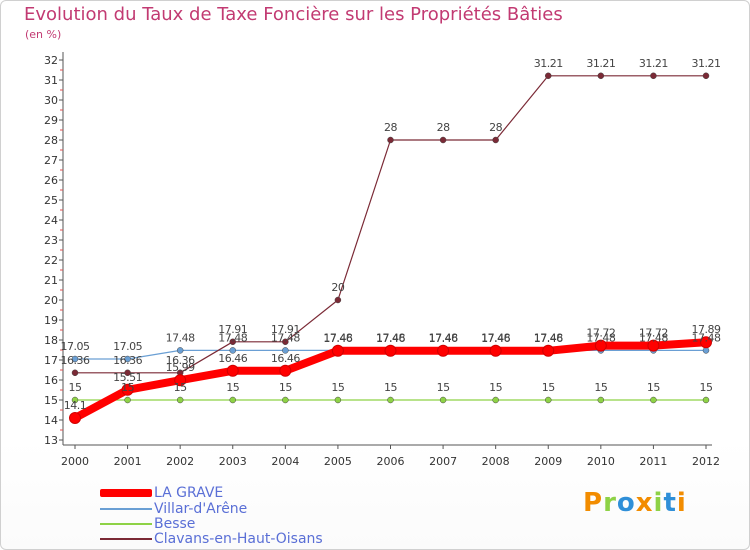 The width and height of the screenshot is (750, 550). What do you see at coordinates (51, 220) in the screenshot?
I see `y-tick-label: 24` at bounding box center [51, 220].